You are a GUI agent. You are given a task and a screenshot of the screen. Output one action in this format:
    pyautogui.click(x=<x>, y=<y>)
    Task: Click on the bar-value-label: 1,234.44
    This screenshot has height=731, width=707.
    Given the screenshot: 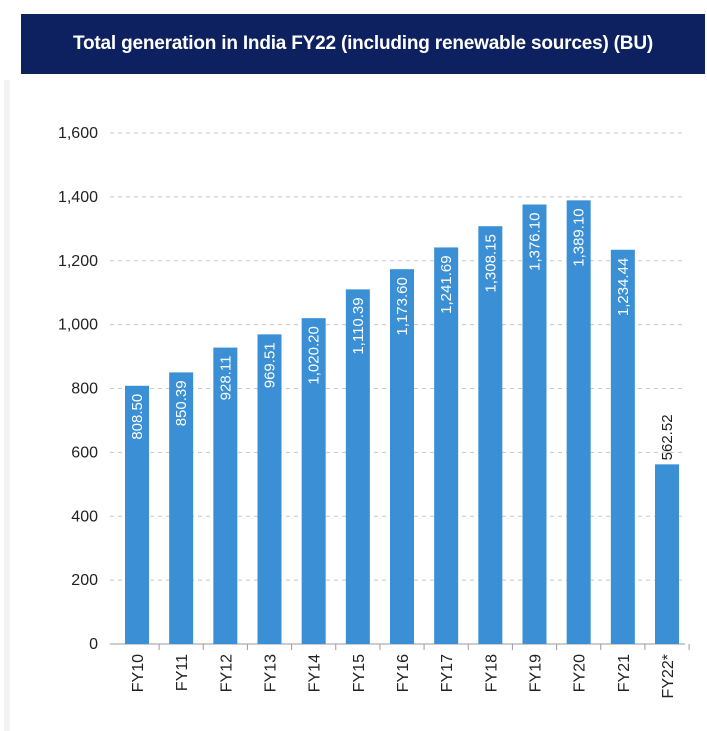 What is the action you would take?
    pyautogui.click(x=623, y=287)
    